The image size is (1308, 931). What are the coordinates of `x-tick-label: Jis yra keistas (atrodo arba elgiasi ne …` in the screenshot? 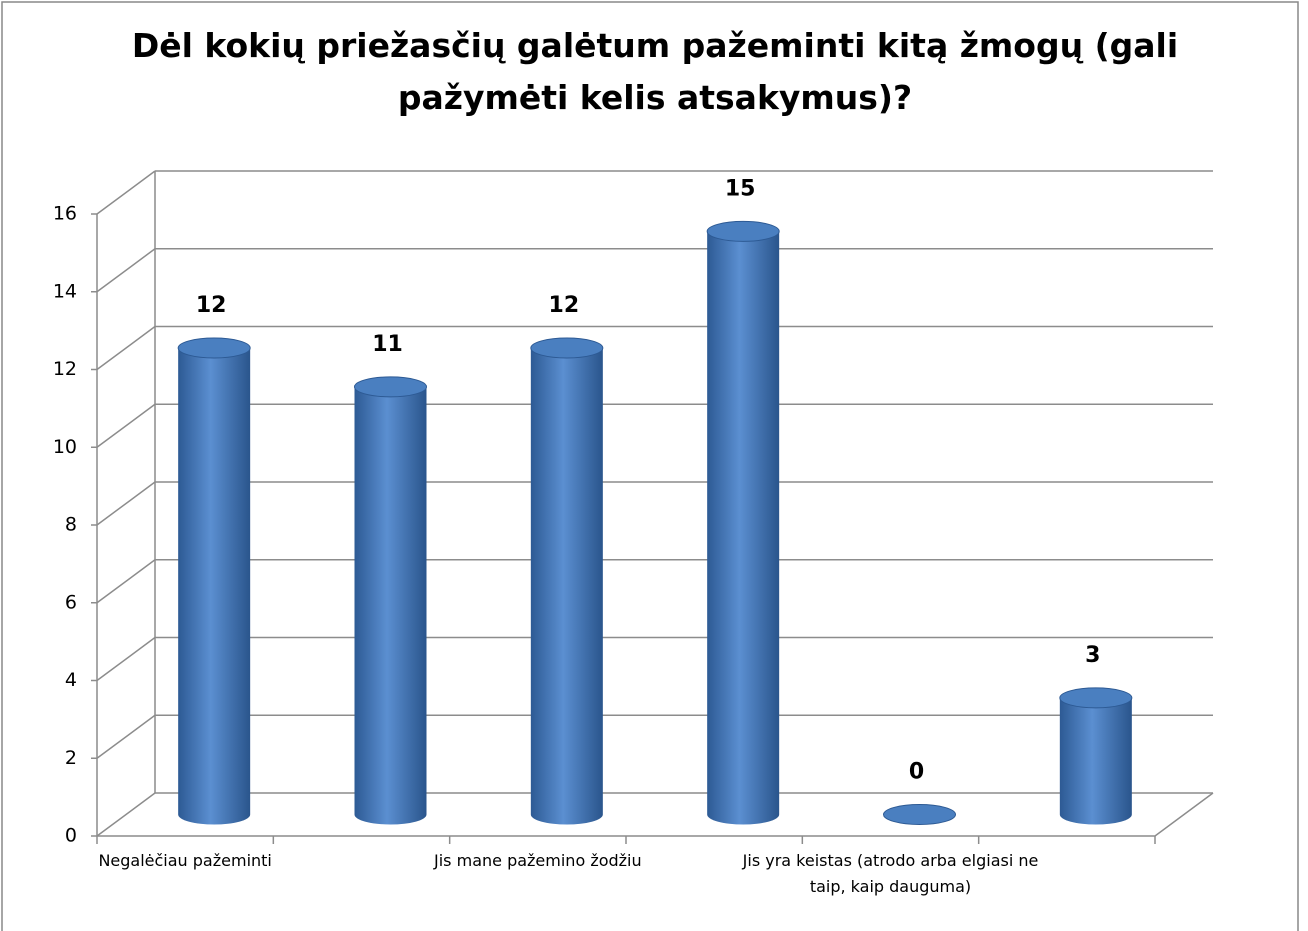 It's located at (890, 873).